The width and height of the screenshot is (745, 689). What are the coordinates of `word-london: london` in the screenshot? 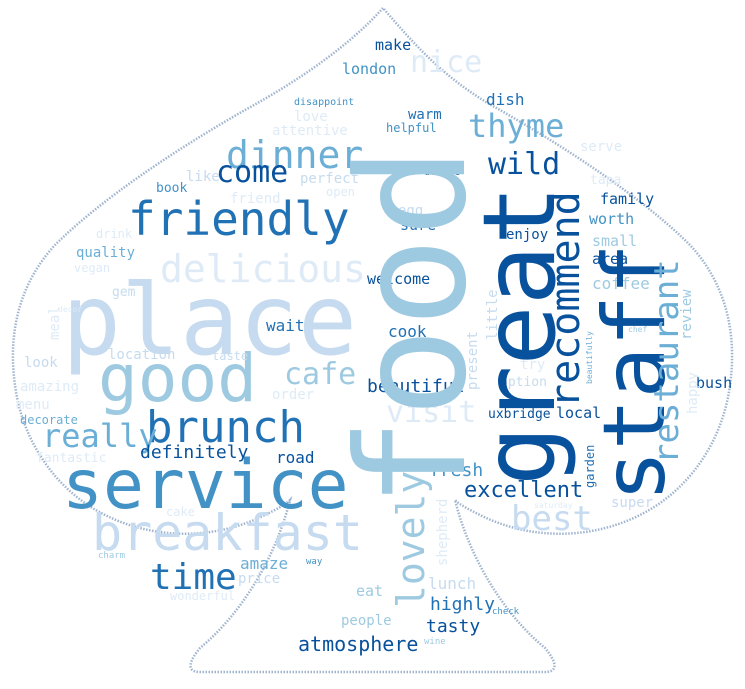 It's located at (369, 69).